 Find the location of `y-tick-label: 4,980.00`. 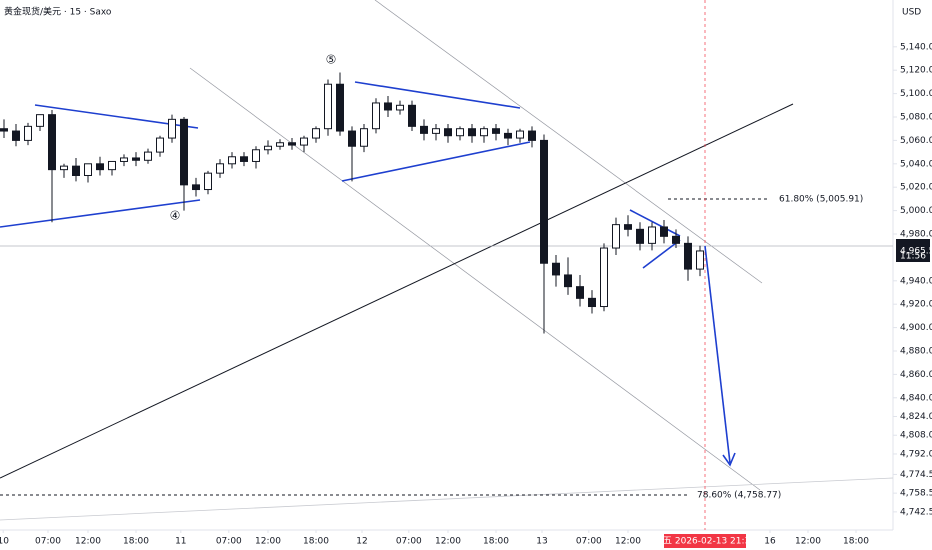

y-tick-label: 4,980.00 is located at coordinates (916, 234).